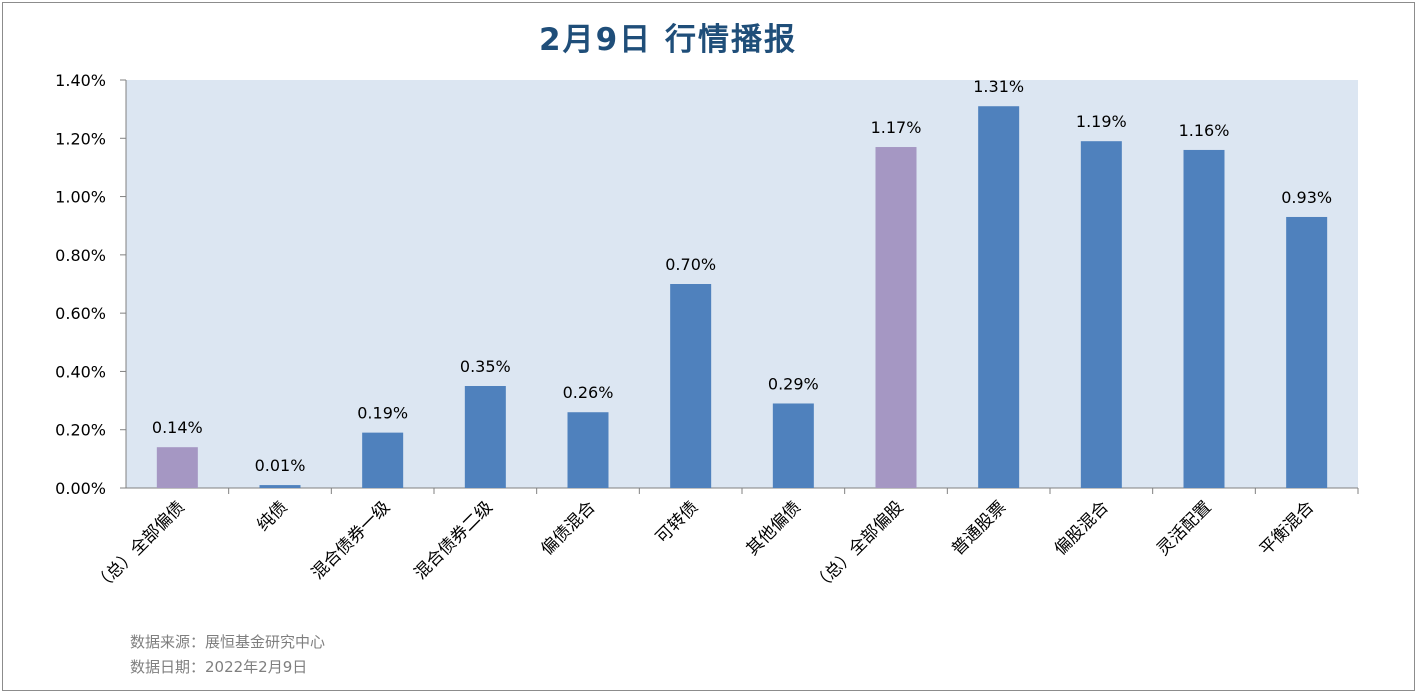  What do you see at coordinates (690, 264) in the screenshot?
I see `data-label: 0.70%` at bounding box center [690, 264].